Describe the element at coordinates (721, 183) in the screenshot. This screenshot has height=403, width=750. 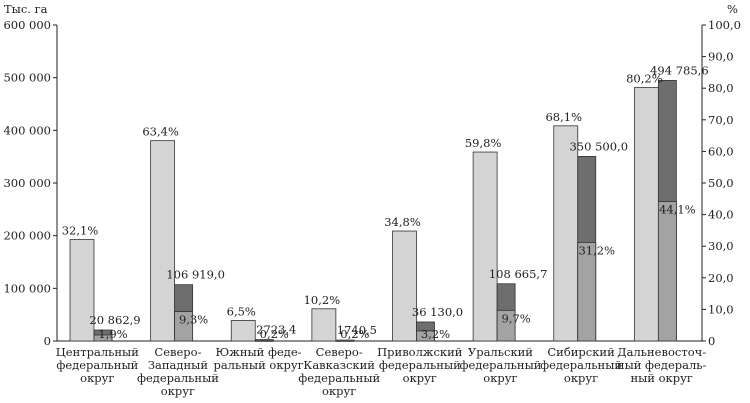
I see `right-tick-label: 50,0` at that location.